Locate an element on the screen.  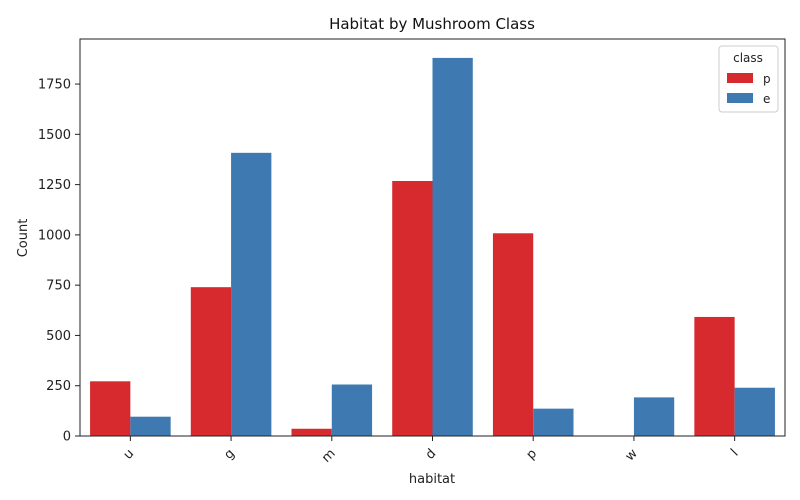
bar-p-p is located at coordinates (513, 334).